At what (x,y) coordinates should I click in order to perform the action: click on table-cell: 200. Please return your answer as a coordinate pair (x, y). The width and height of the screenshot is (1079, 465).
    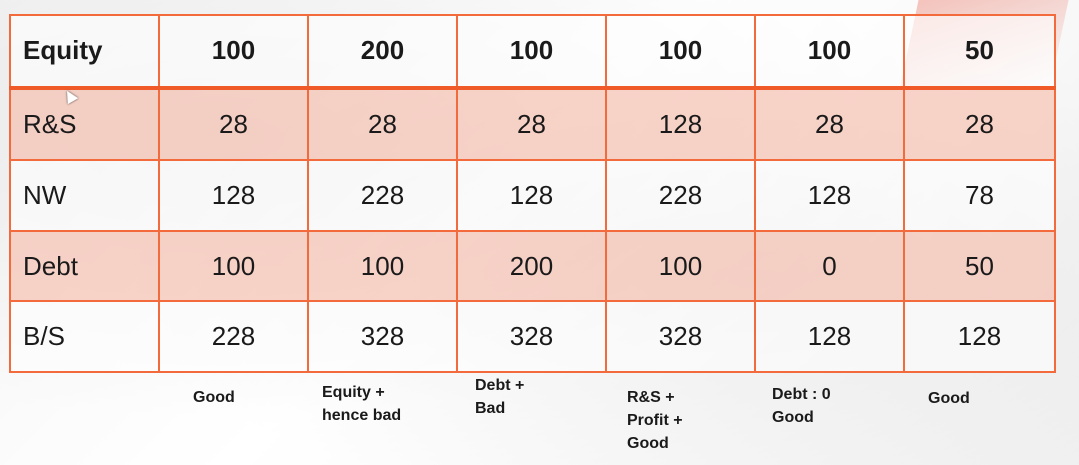
    Looking at the image, I should click on (531, 266).